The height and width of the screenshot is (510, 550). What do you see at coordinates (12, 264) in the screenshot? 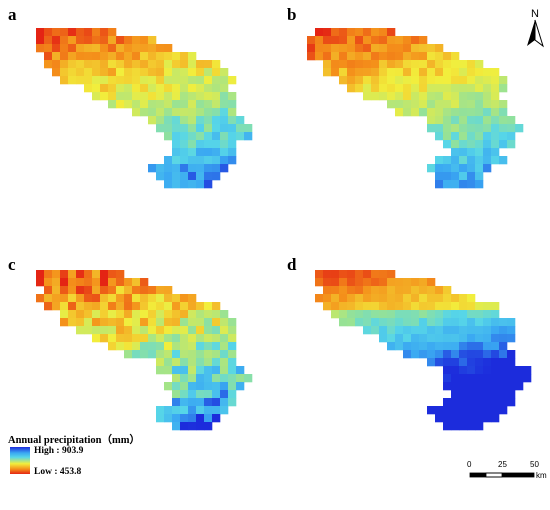
I see `panel-label-c: c` at bounding box center [12, 264].